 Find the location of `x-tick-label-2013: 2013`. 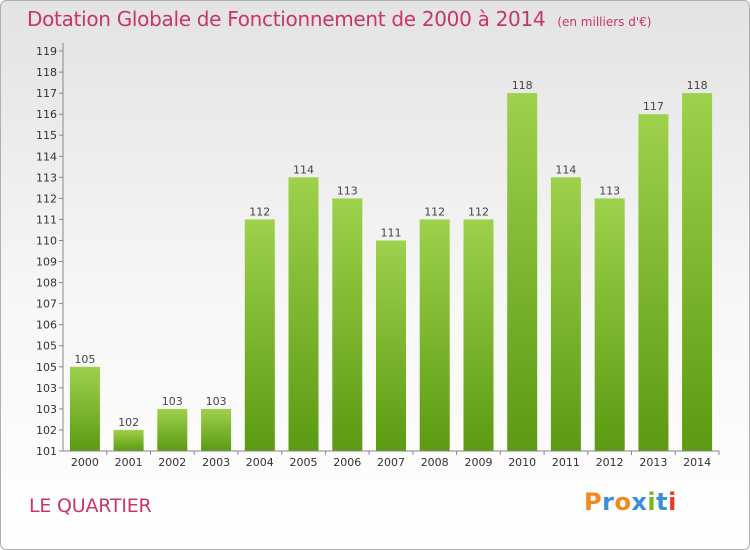

x-tick-label-2013: 2013 is located at coordinates (653, 462).